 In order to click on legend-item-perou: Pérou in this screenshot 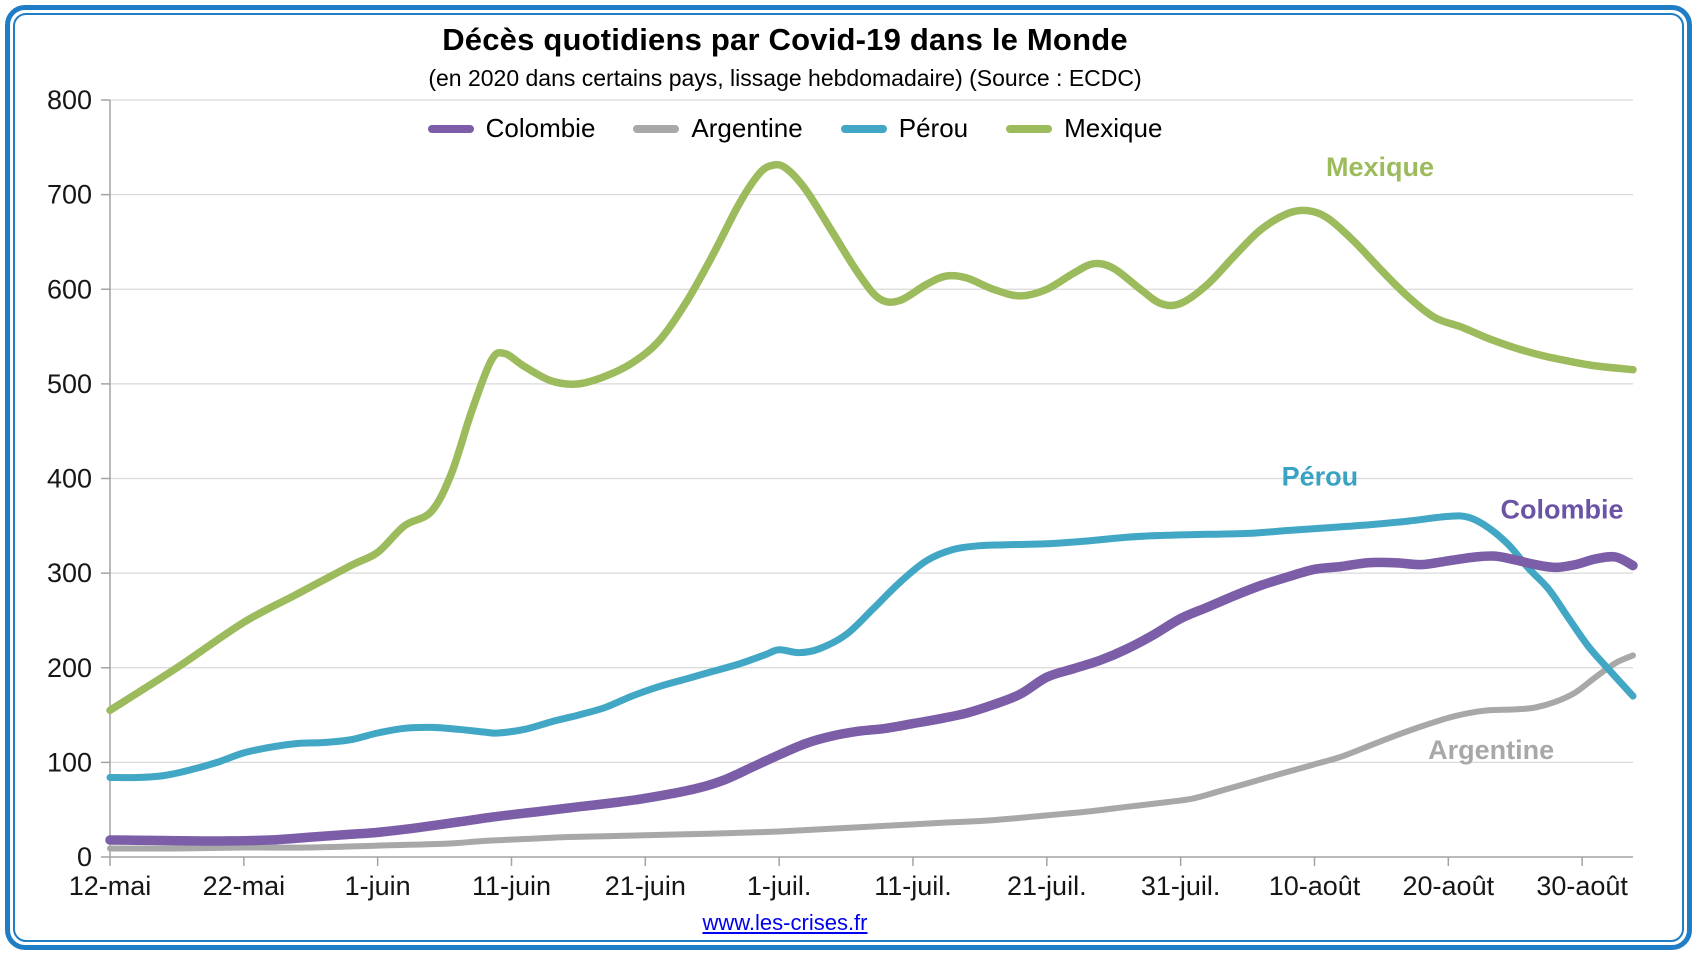, I will do `click(904, 128)`.